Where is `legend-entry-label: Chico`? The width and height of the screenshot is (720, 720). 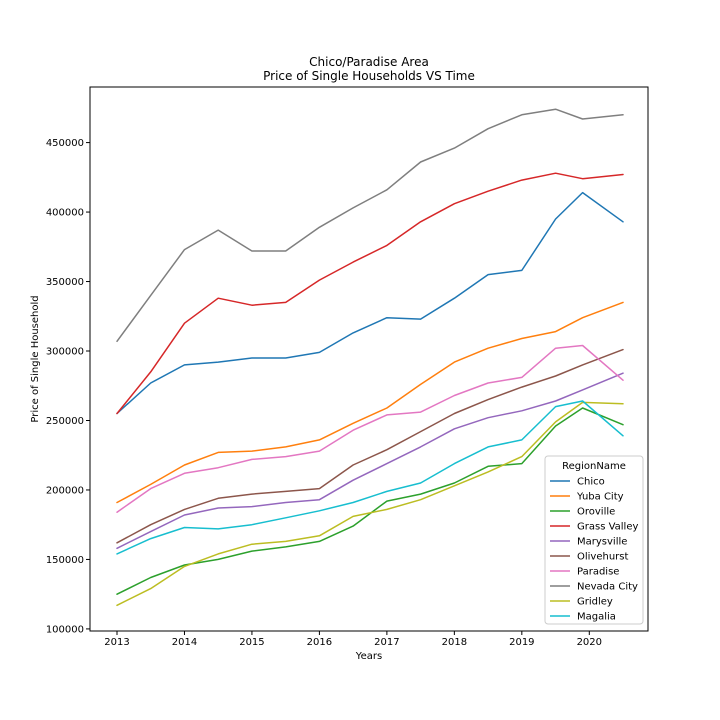
legend-entry-label: Chico is located at coordinates (591, 482).